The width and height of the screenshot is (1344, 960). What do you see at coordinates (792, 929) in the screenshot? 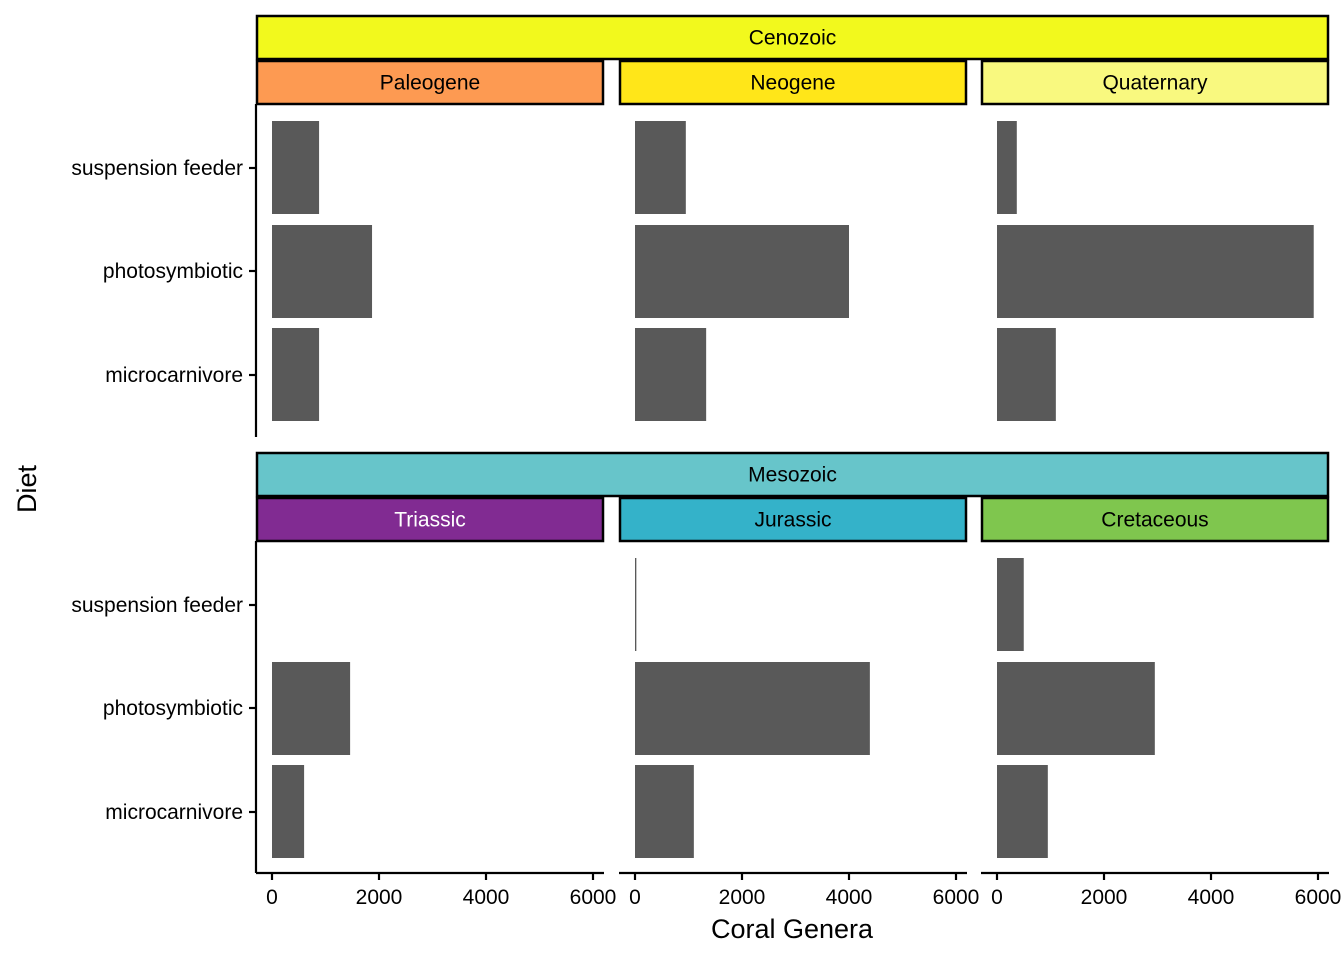
I see `x-axis-title: Coral Genera` at bounding box center [792, 929].